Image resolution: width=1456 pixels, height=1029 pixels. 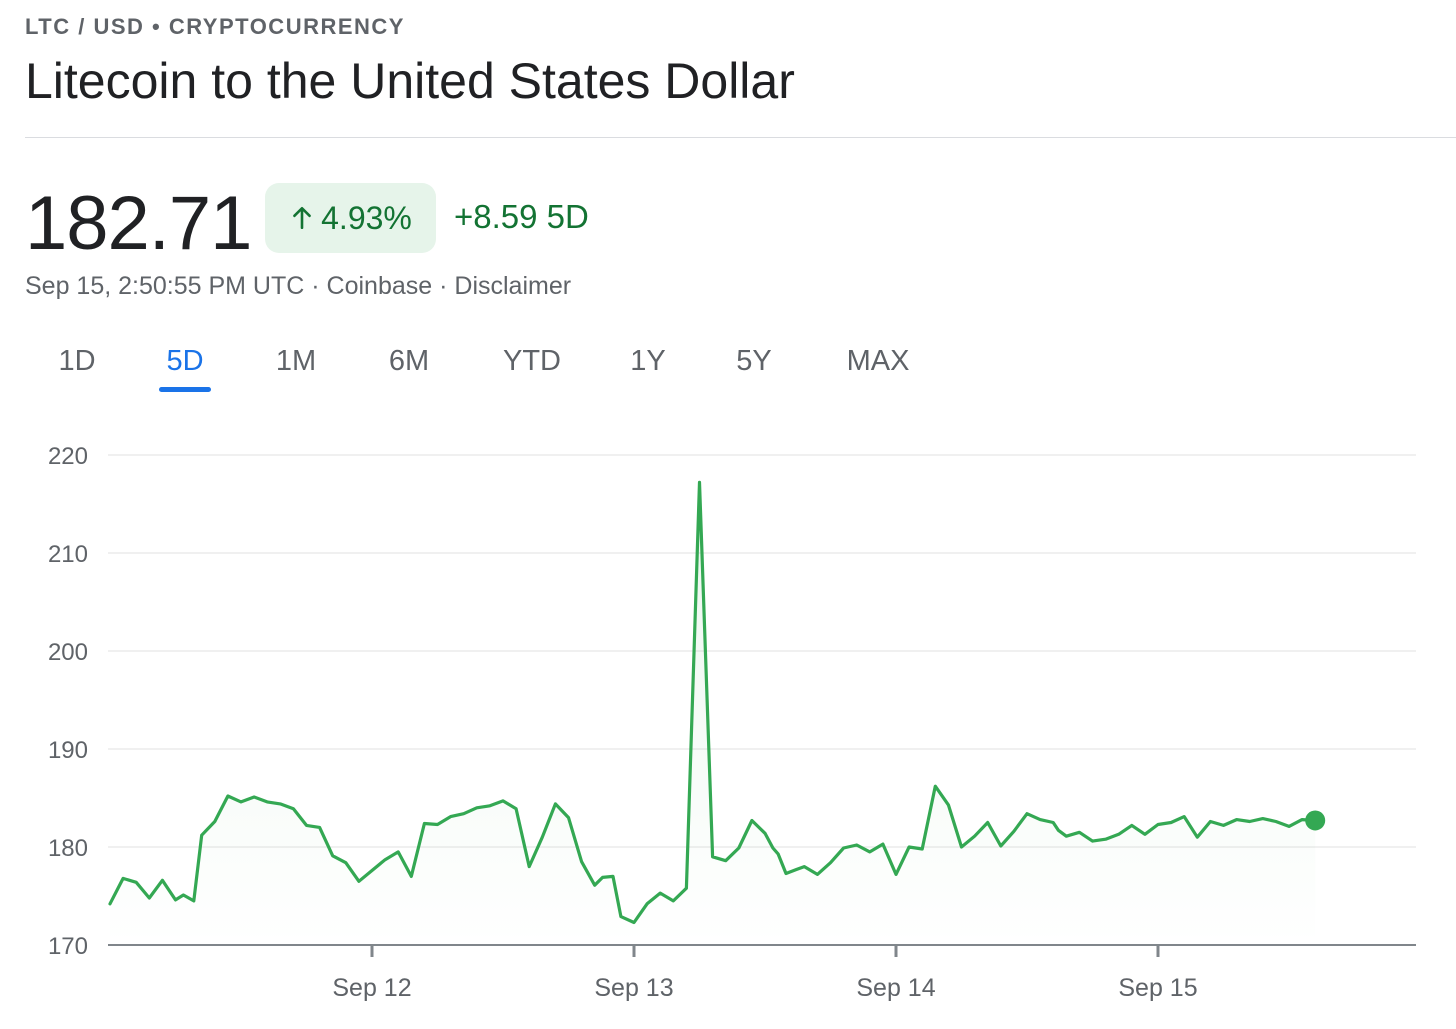 I want to click on breadcrumb: LTC / USD • CRYPTOCURRENCY, so click(x=215, y=26).